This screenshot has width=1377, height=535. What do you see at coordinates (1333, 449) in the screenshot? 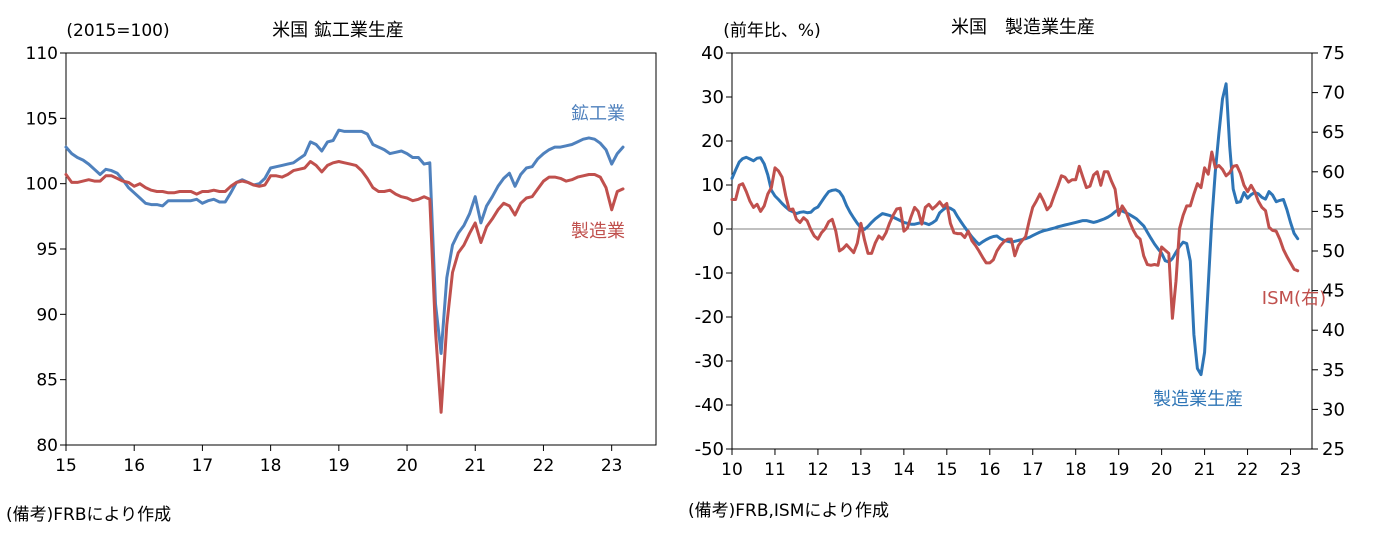
I see `y2-tick-label: 25` at bounding box center [1333, 449].